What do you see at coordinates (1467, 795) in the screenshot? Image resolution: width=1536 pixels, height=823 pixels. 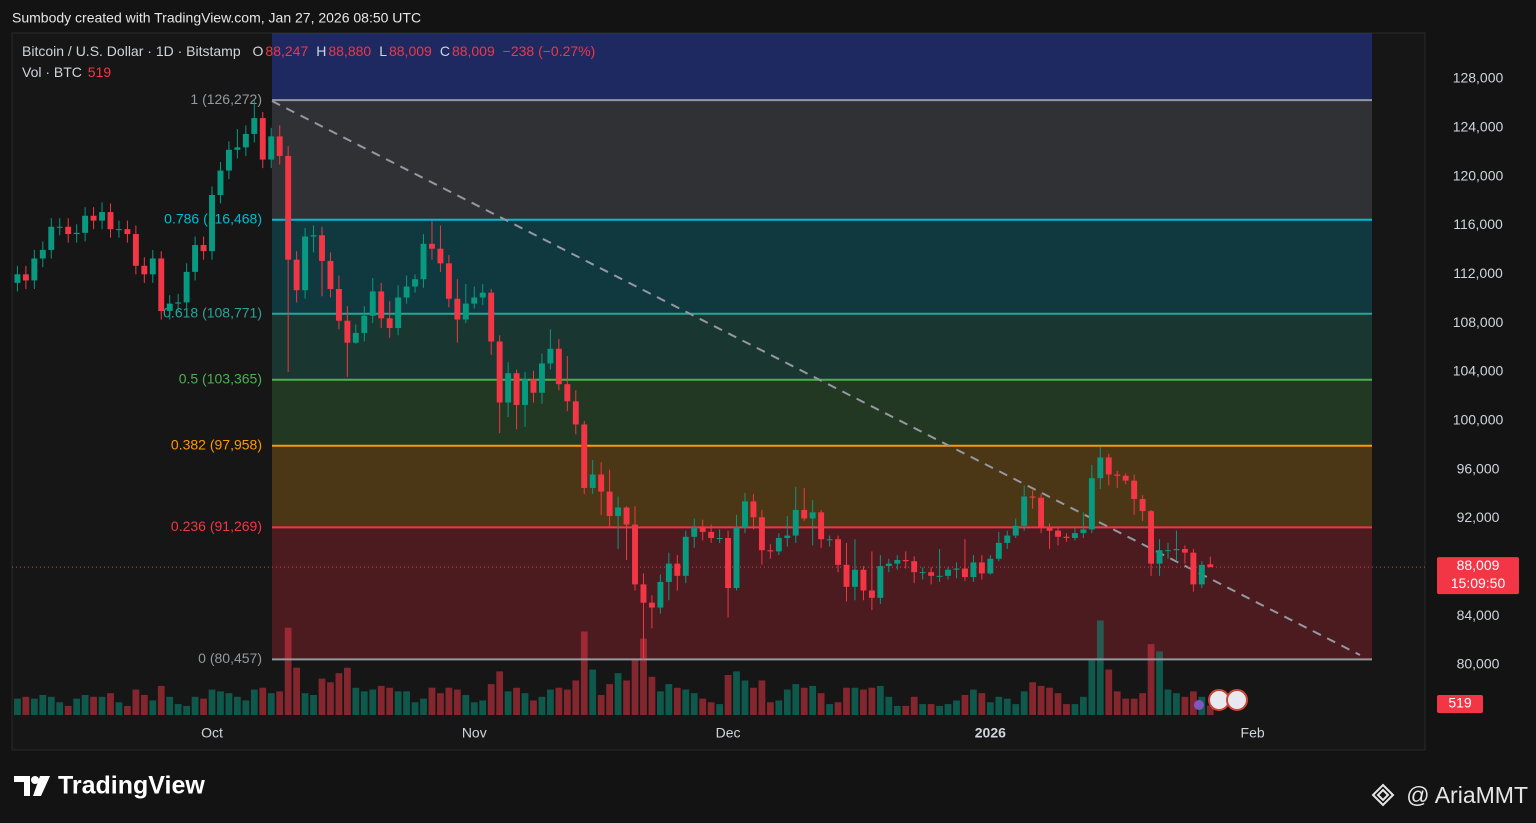 I see `author: @ AriaMMT` at bounding box center [1467, 795].